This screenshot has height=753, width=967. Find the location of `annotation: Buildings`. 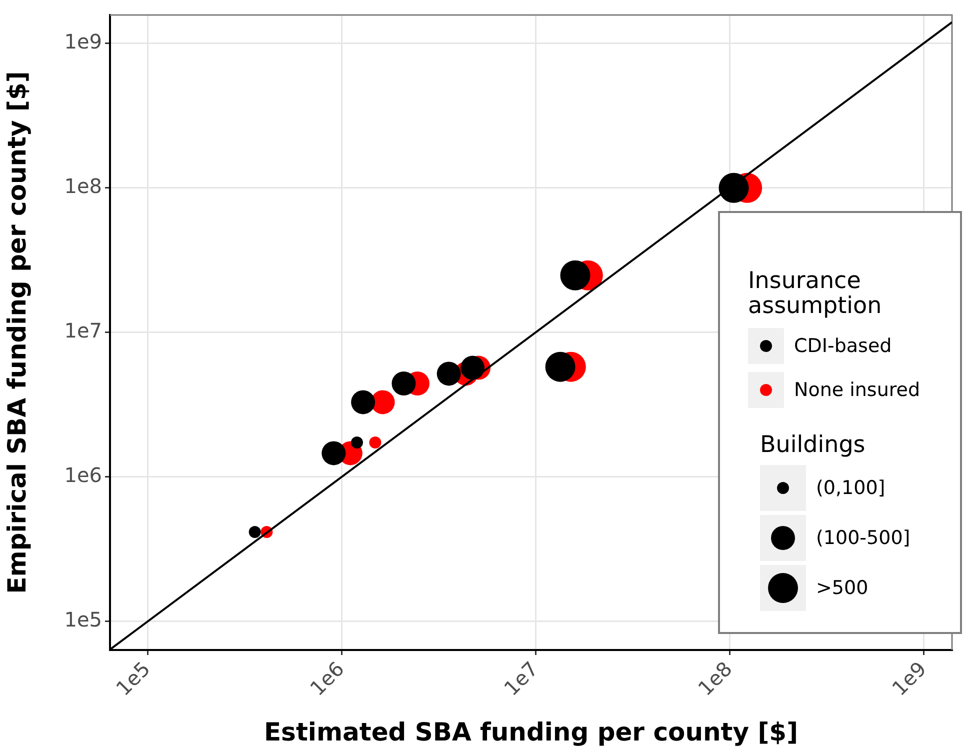

annotation: Buildings is located at coordinates (813, 445).